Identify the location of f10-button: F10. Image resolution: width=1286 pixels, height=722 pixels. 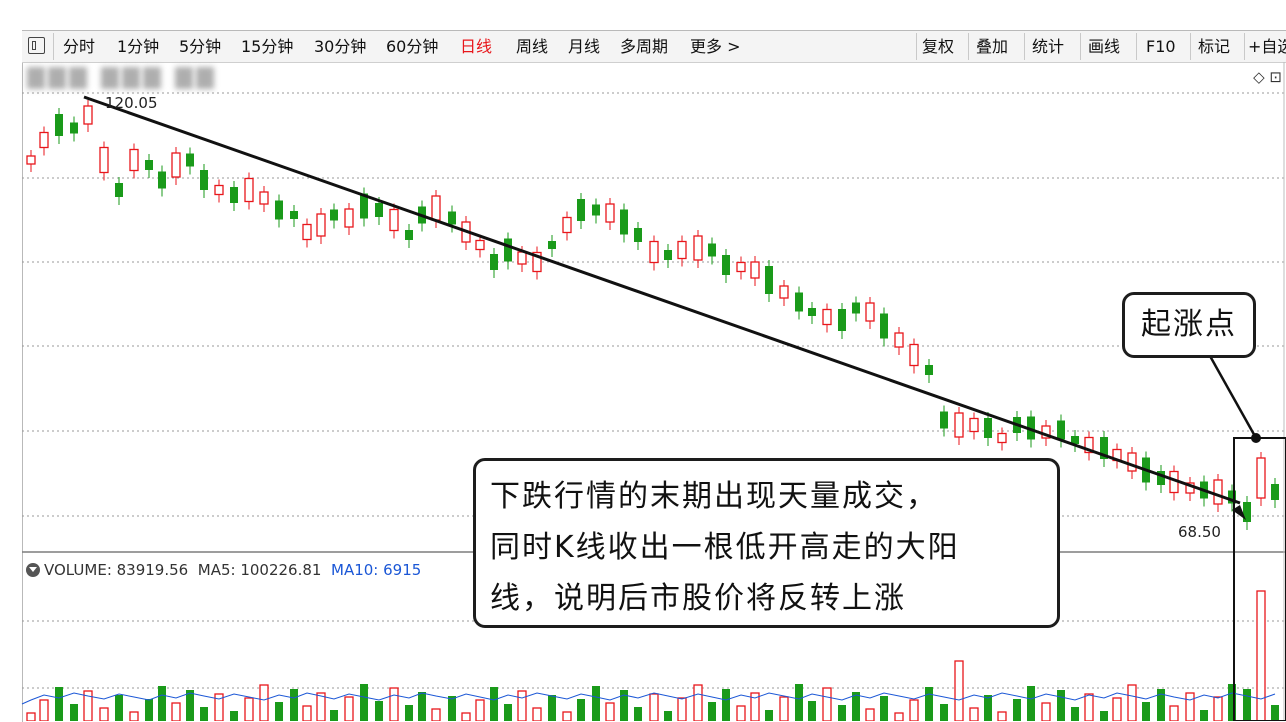
(1161, 46).